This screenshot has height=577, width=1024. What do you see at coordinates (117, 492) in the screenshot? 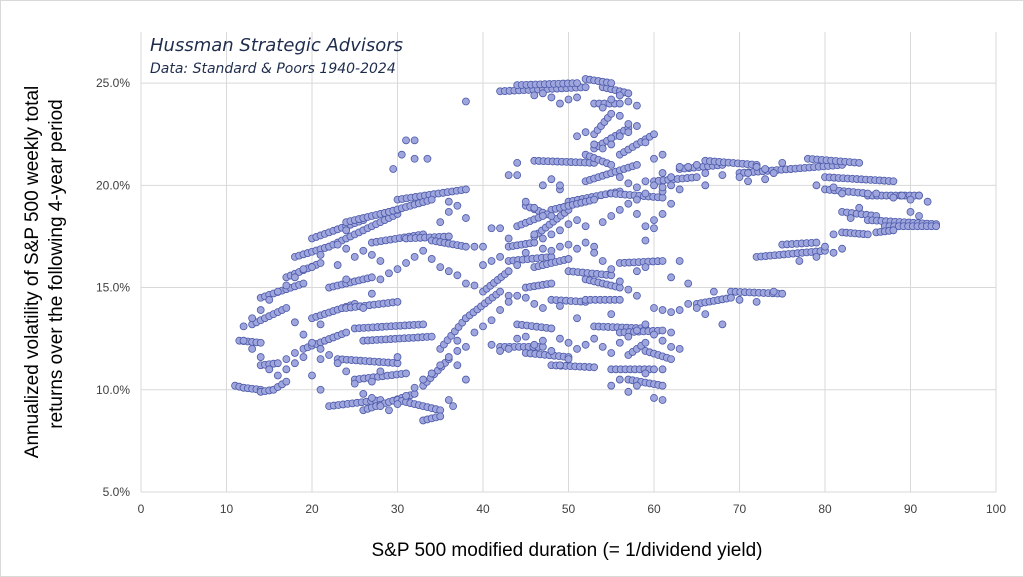
I see `y-tick-label: 5.0%` at bounding box center [117, 492].